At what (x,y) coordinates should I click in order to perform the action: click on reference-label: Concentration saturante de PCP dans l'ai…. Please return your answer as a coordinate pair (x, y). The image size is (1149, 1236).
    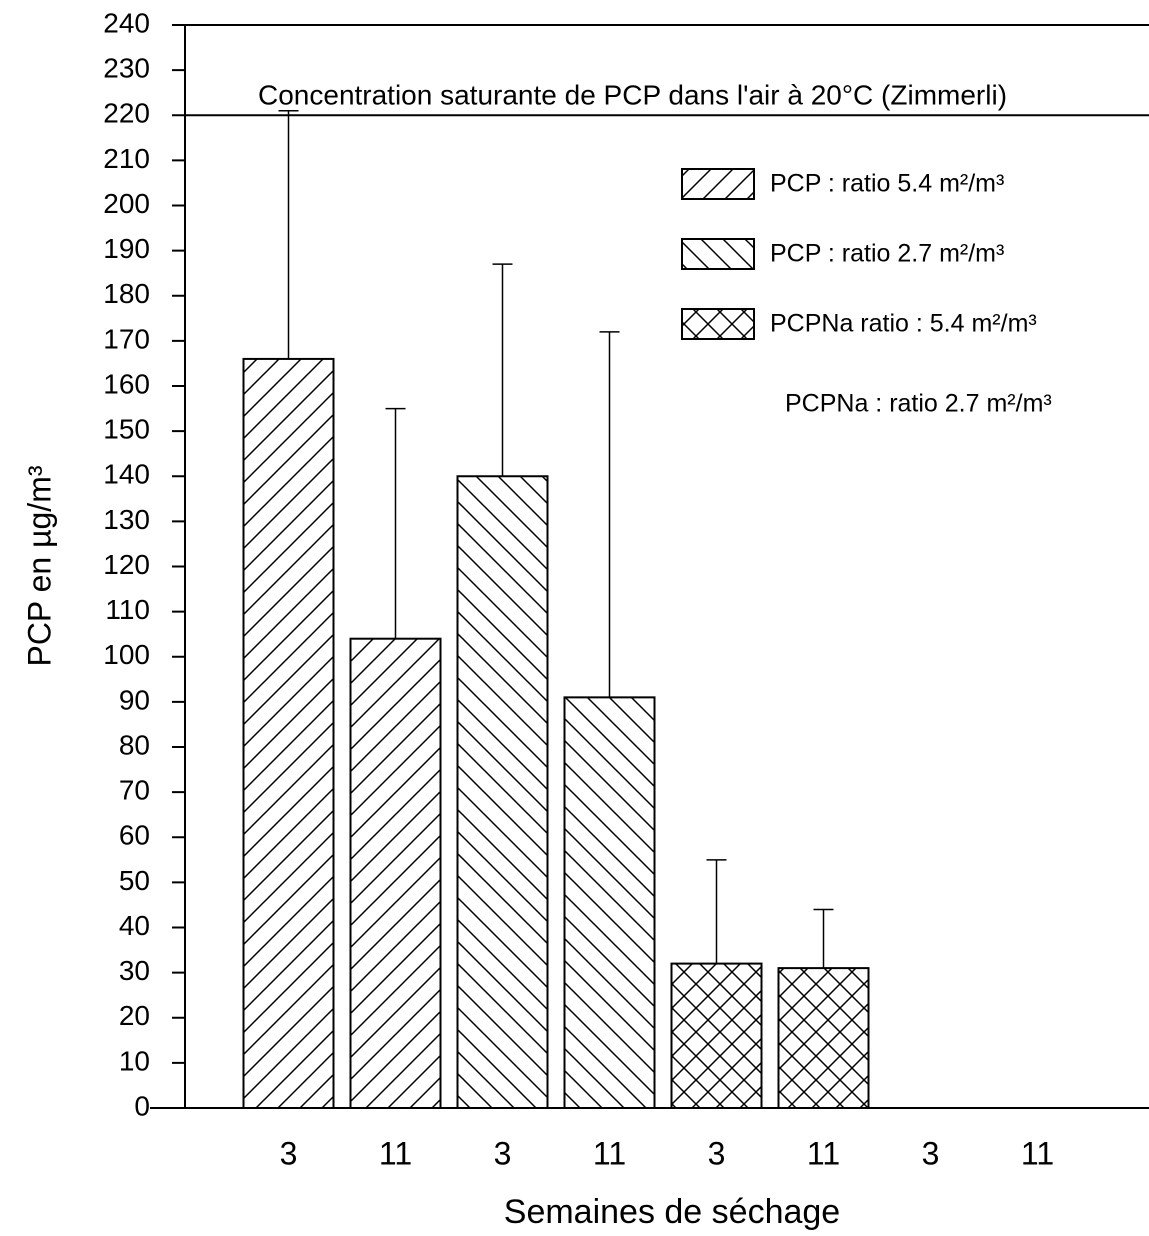
    Looking at the image, I should click on (632, 95).